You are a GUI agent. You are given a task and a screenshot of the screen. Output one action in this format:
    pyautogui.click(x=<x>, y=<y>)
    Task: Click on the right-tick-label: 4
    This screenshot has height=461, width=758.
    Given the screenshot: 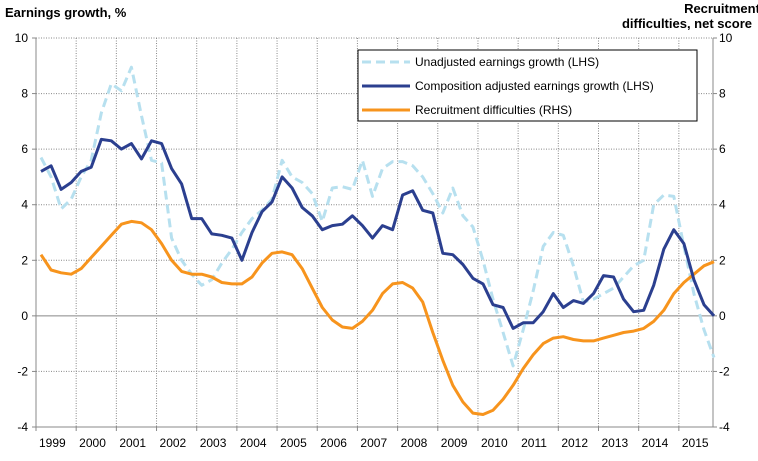 What is the action you would take?
    pyautogui.click(x=722, y=205)
    